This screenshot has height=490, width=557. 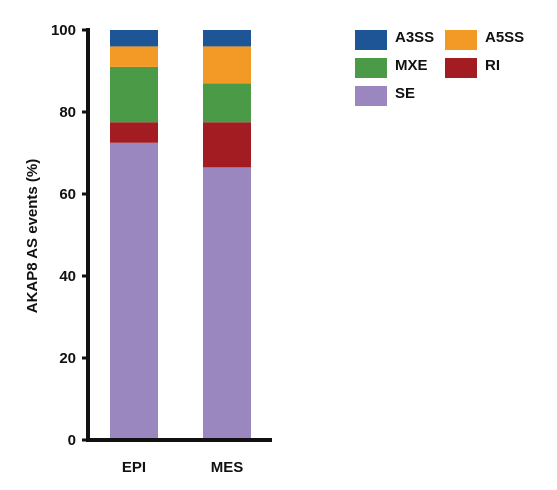 What do you see at coordinates (461, 68) in the screenshot?
I see `legend-swatch-ri` at bounding box center [461, 68].